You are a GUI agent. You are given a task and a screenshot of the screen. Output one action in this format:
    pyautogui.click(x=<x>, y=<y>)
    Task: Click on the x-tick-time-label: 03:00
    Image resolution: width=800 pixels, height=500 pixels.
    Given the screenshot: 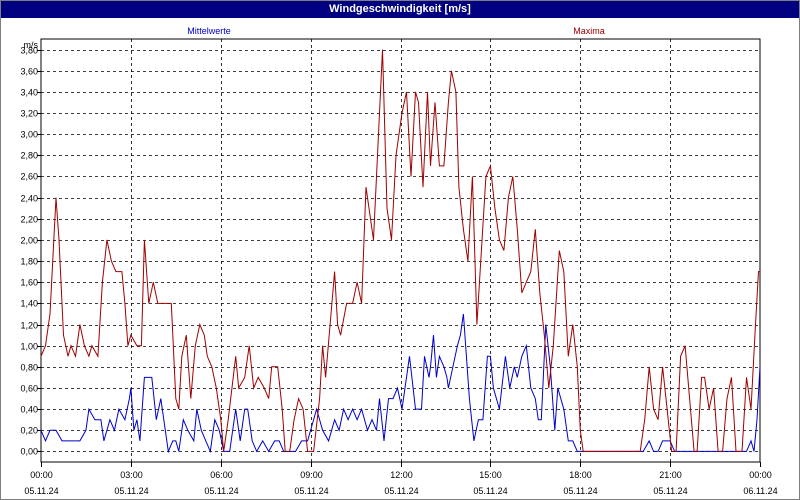 What is the action you would take?
    pyautogui.click(x=131, y=475)
    